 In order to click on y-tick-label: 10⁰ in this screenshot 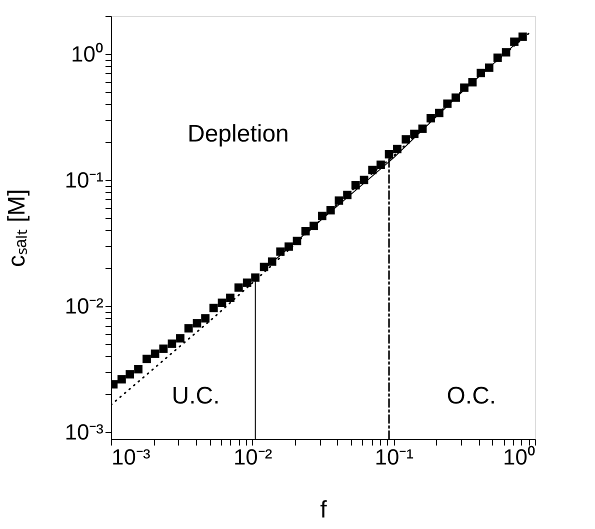, I will do `click(87, 53)`.